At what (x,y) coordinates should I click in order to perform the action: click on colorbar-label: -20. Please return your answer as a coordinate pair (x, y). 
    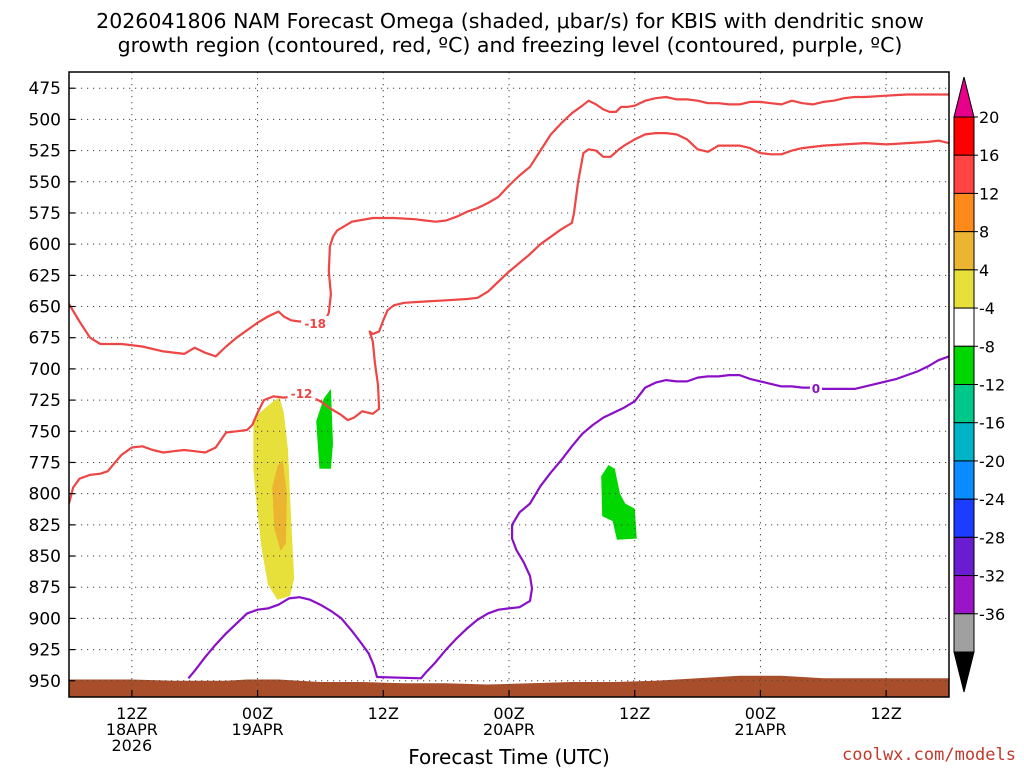
    Looking at the image, I should click on (992, 461).